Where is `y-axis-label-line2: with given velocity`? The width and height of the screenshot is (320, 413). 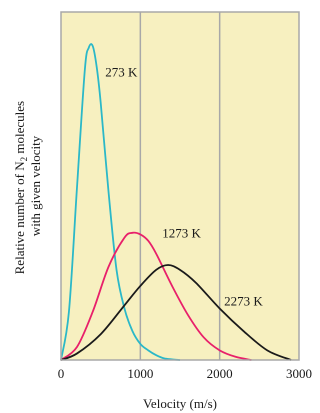
y-axis-label-line2: with given velocity is located at coordinates (35, 185).